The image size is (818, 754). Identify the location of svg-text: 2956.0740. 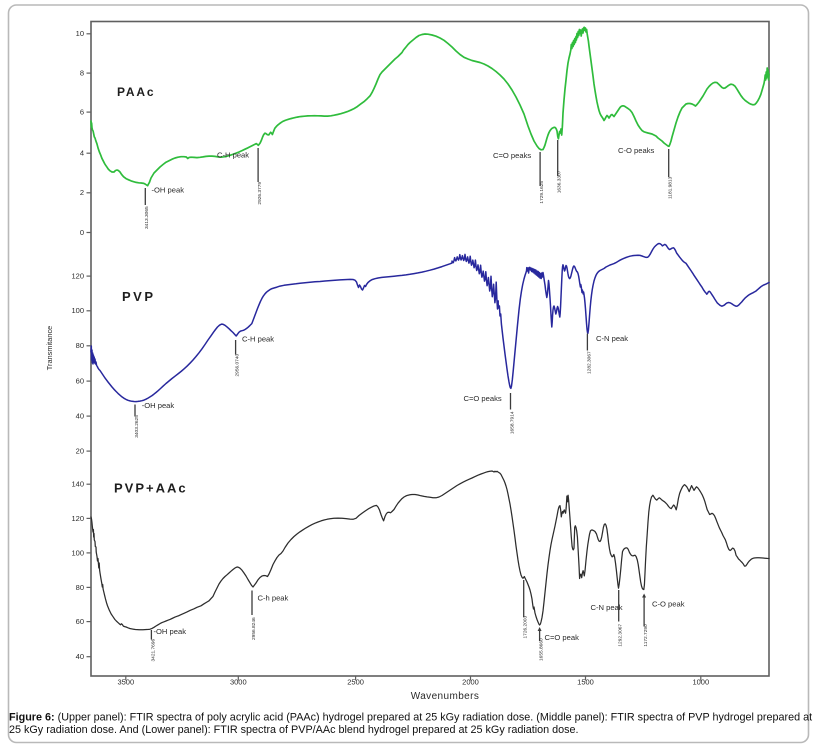
(238, 364).